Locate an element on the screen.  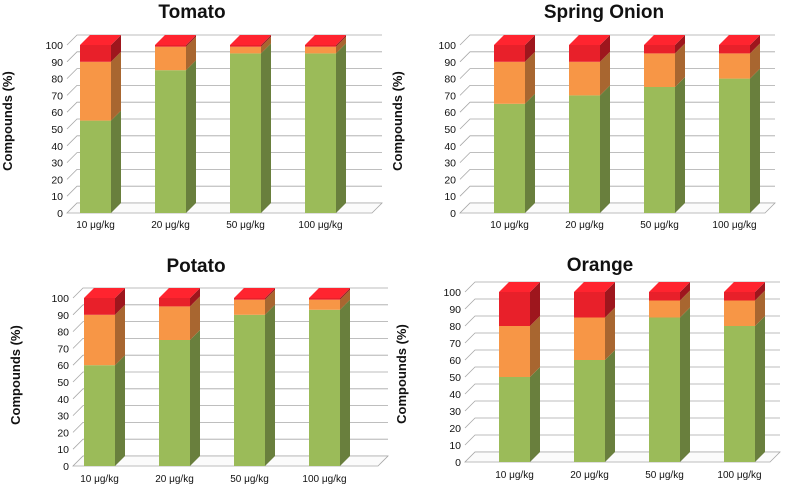
y-tick-label: 0 is located at coordinates (60, 214).